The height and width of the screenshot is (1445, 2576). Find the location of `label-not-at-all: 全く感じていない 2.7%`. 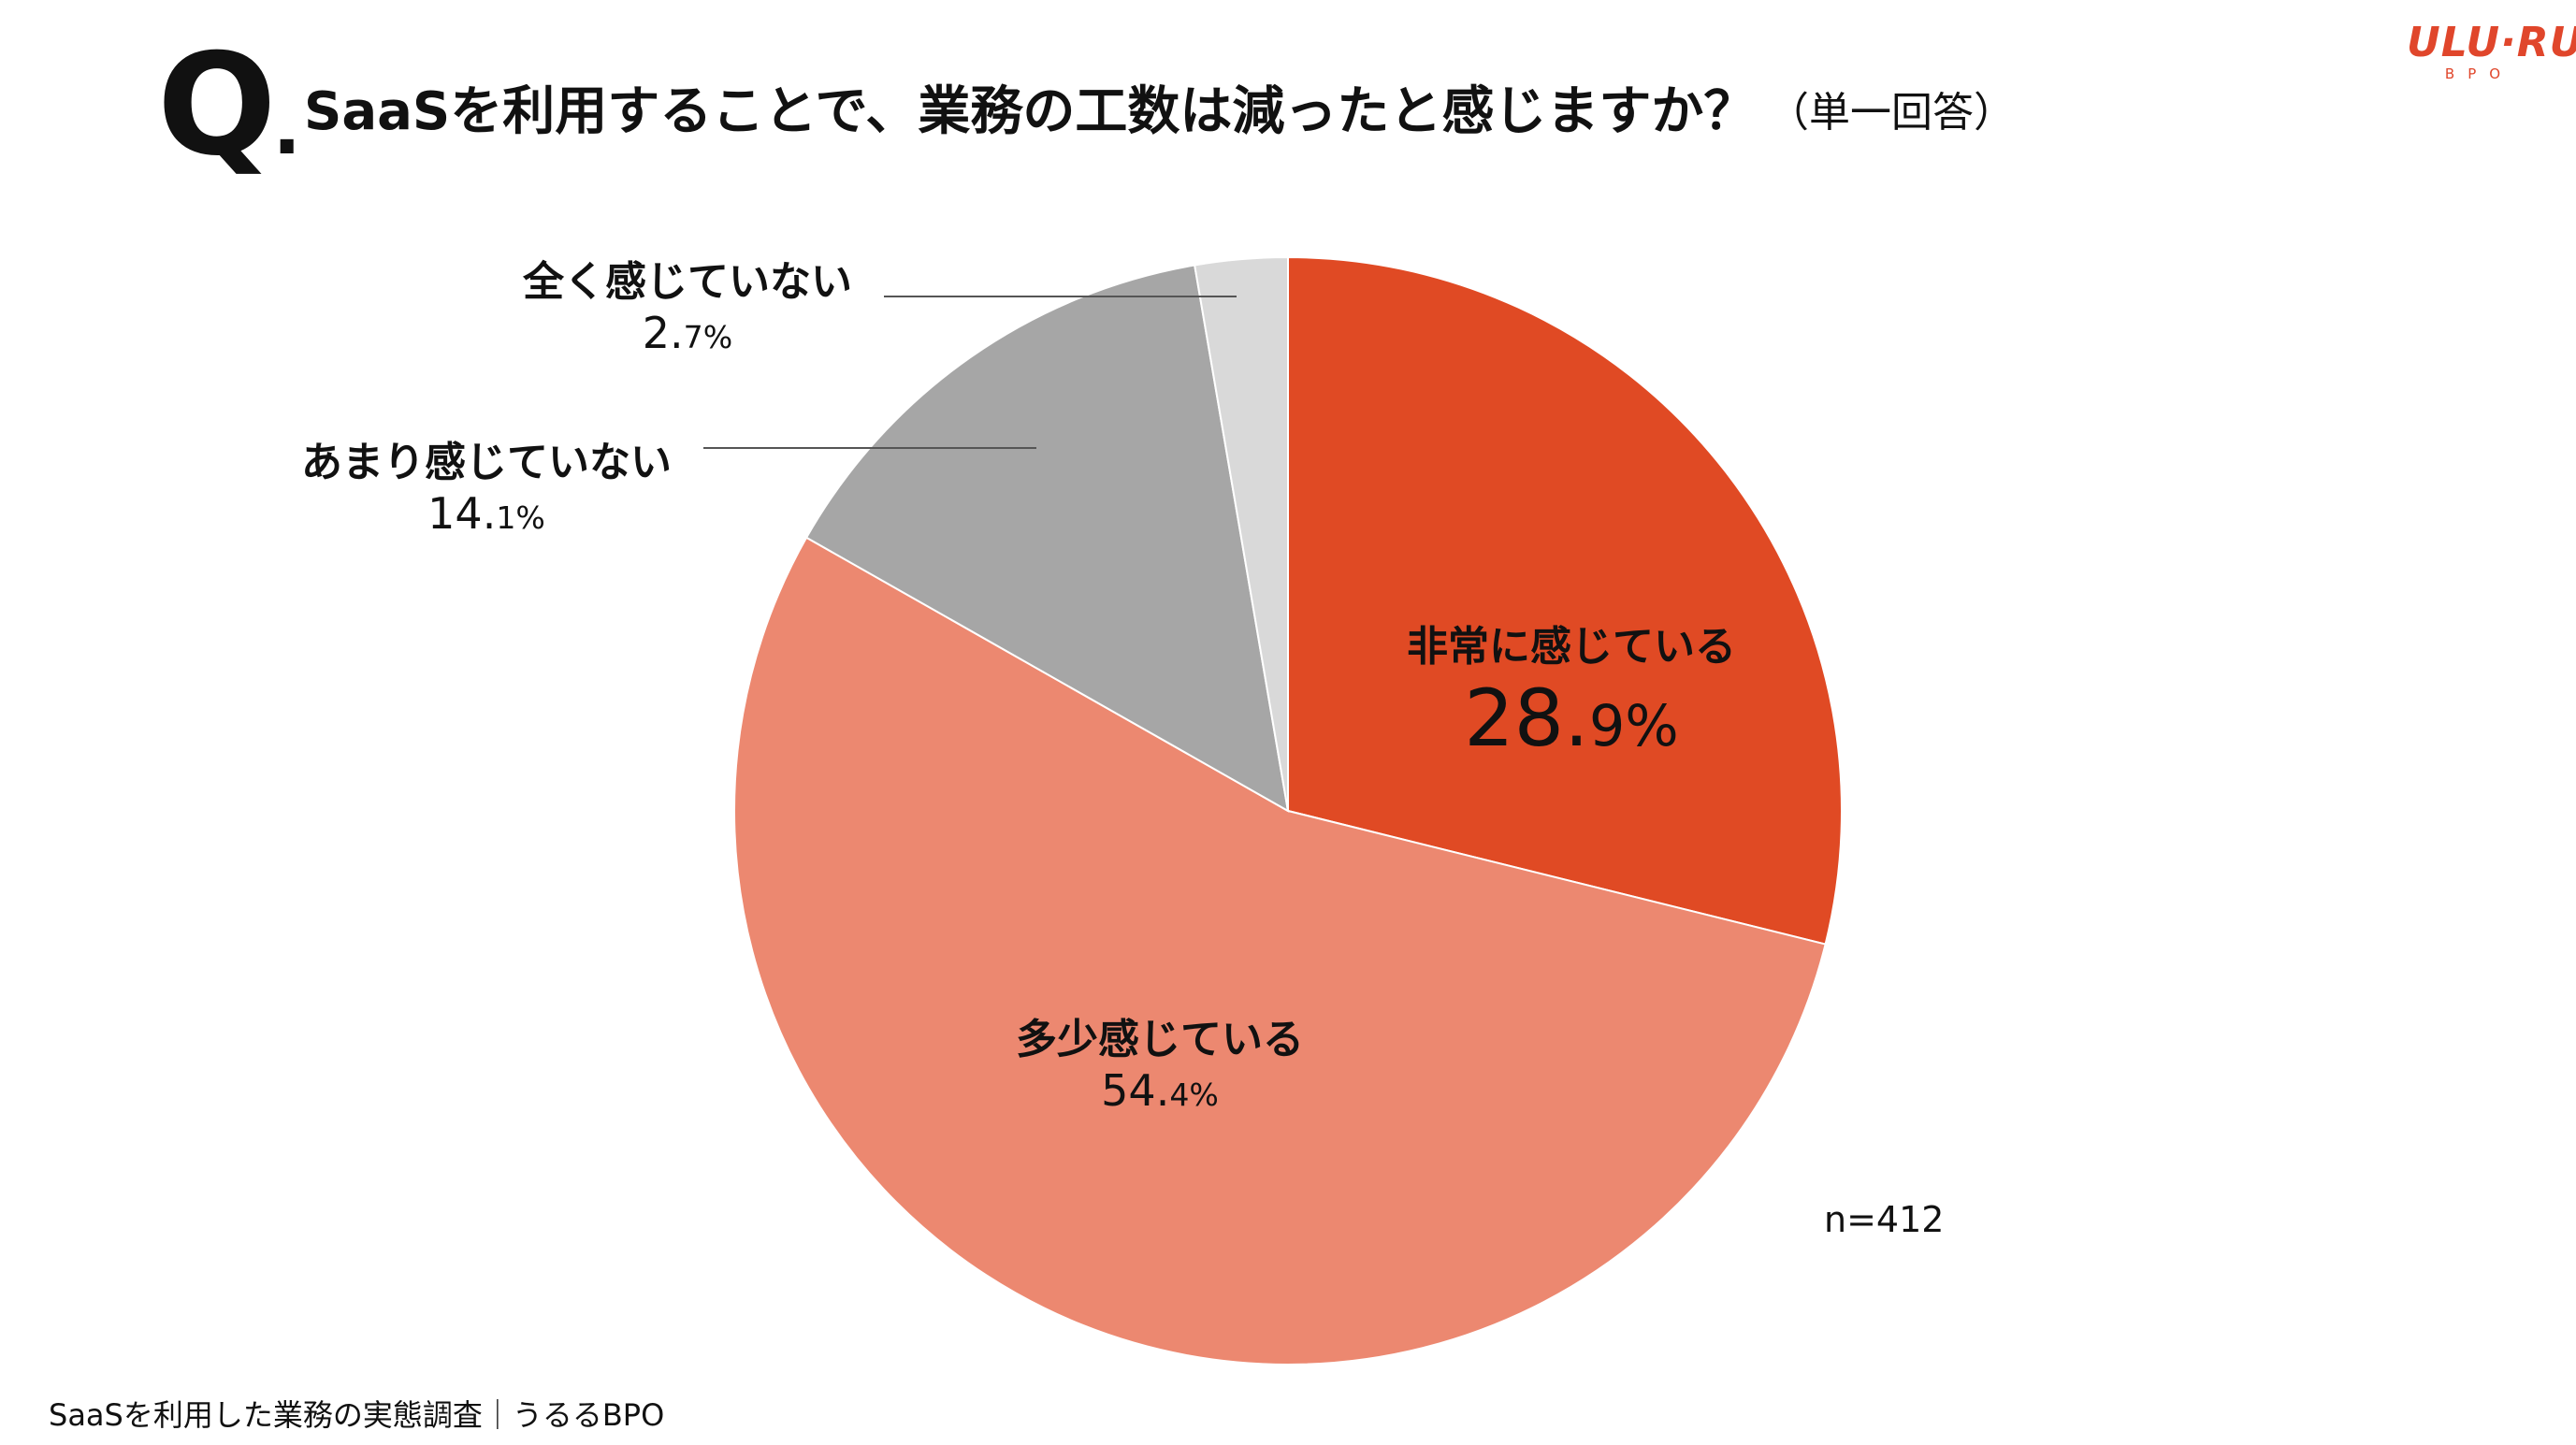

label-not-at-all: 全く感じていない 2.7% is located at coordinates (687, 303).